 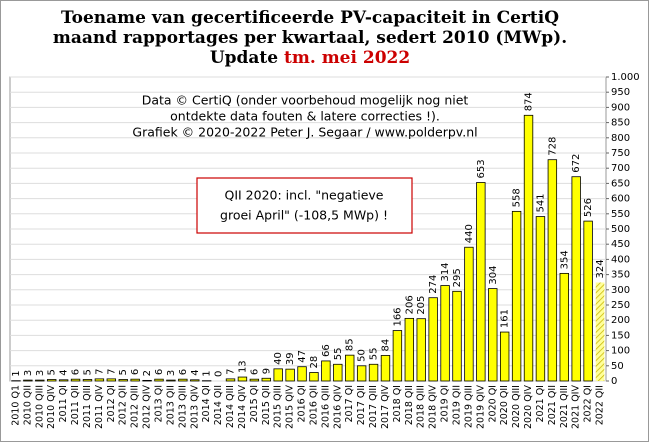 What do you see at coordinates (505, 318) in the screenshot?
I see `value-label: 161` at bounding box center [505, 318].